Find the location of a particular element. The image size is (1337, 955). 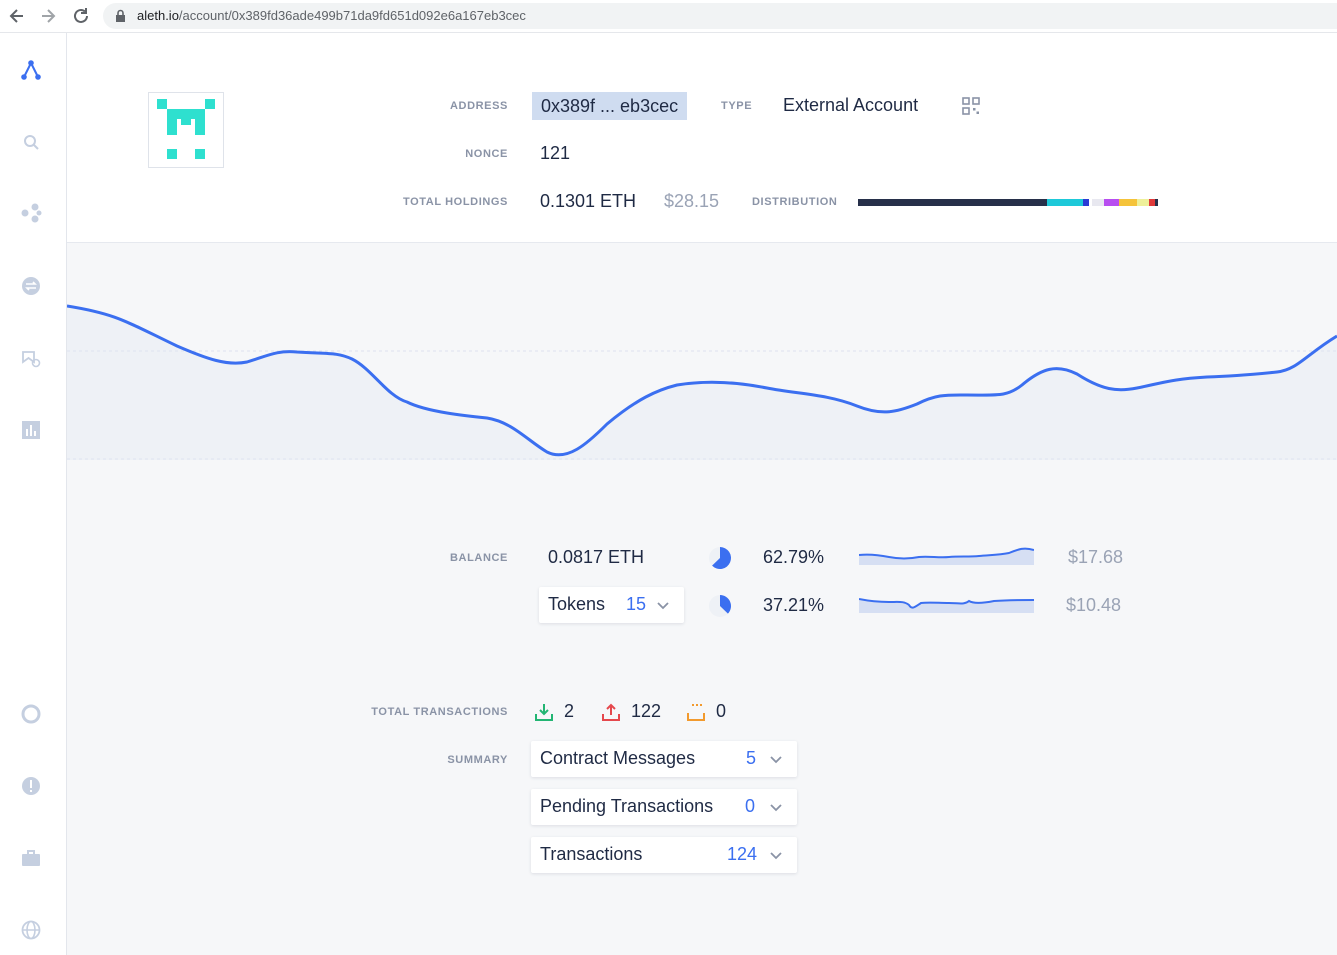

arrow-left-icon is located at coordinates (17, 16).